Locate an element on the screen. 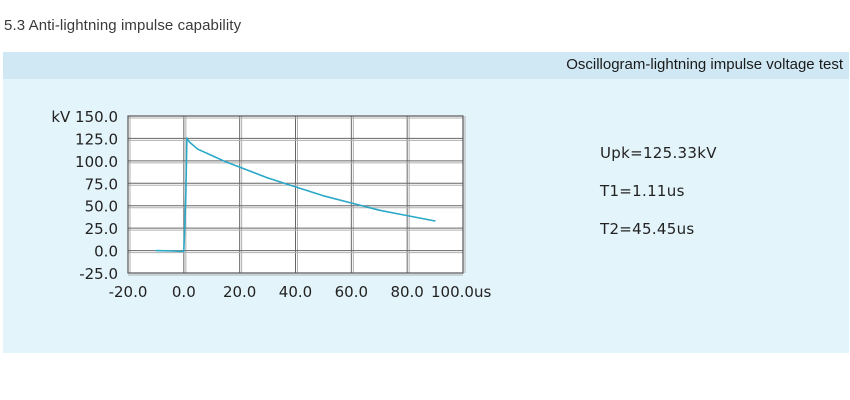  y-tick-label: 25.0 is located at coordinates (101, 229).